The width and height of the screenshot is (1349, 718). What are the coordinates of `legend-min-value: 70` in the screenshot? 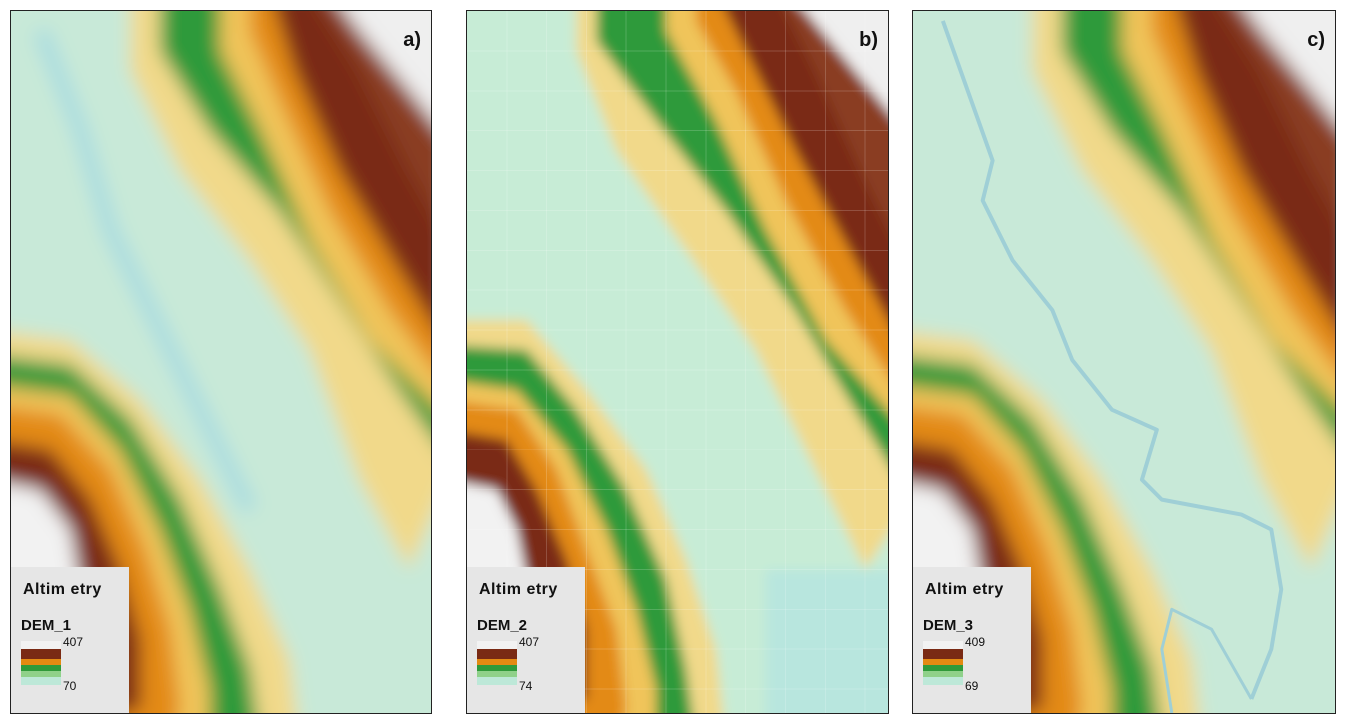 It's located at (70, 686).